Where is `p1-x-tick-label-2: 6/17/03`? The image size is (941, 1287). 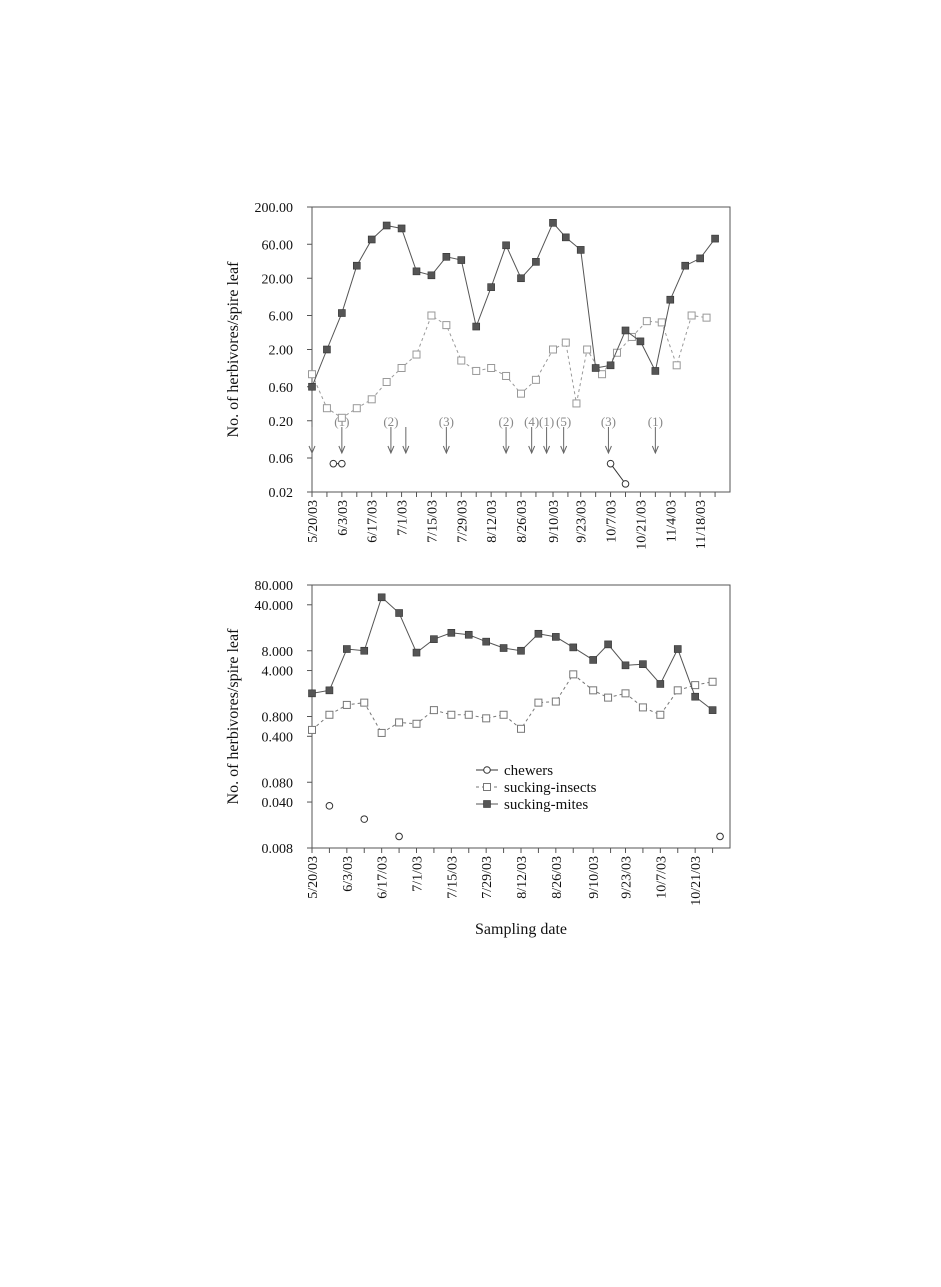 p1-x-tick-label-2: 6/17/03 is located at coordinates (383, 877).